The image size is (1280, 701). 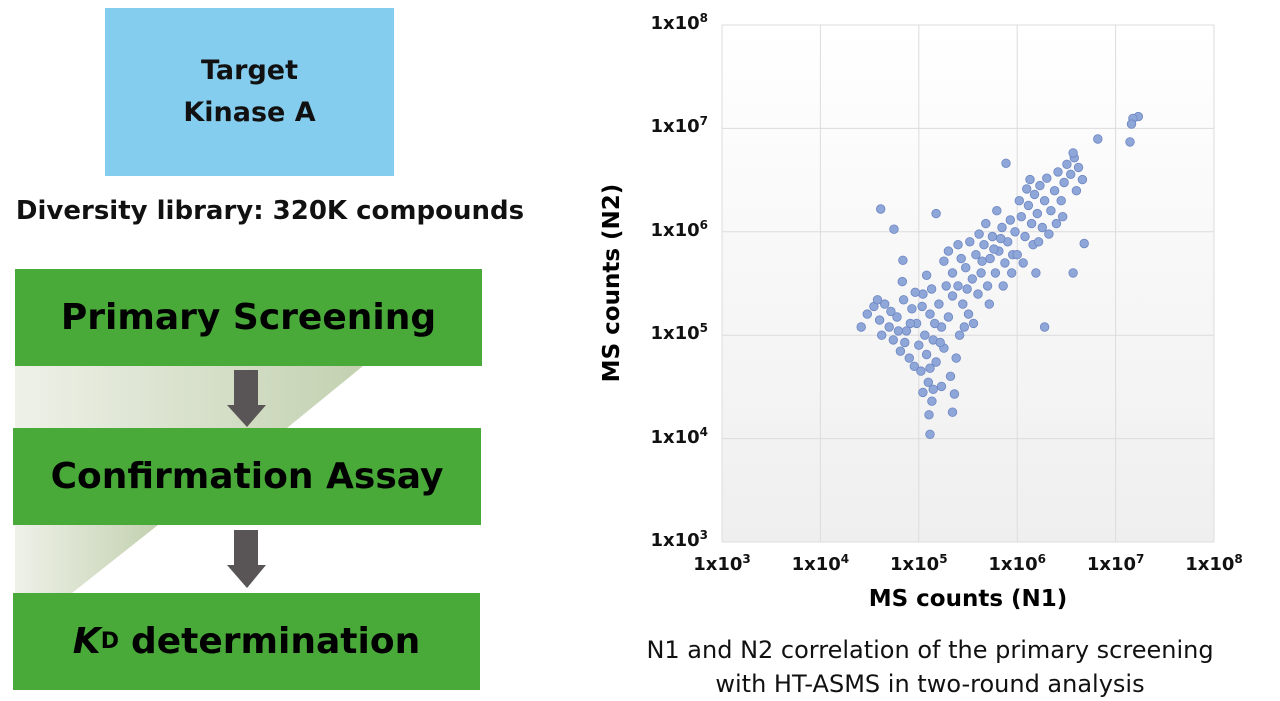 What do you see at coordinates (1116, 563) in the screenshot?
I see `x-tick-label: 1x107` at bounding box center [1116, 563].